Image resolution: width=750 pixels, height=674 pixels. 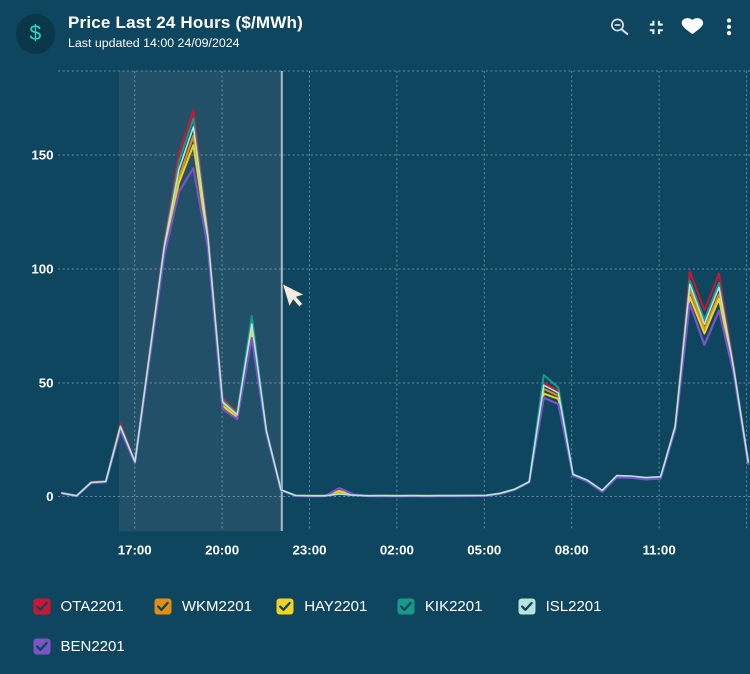 What do you see at coordinates (309, 550) in the screenshot?
I see `svg-text: 23:00` at bounding box center [309, 550].